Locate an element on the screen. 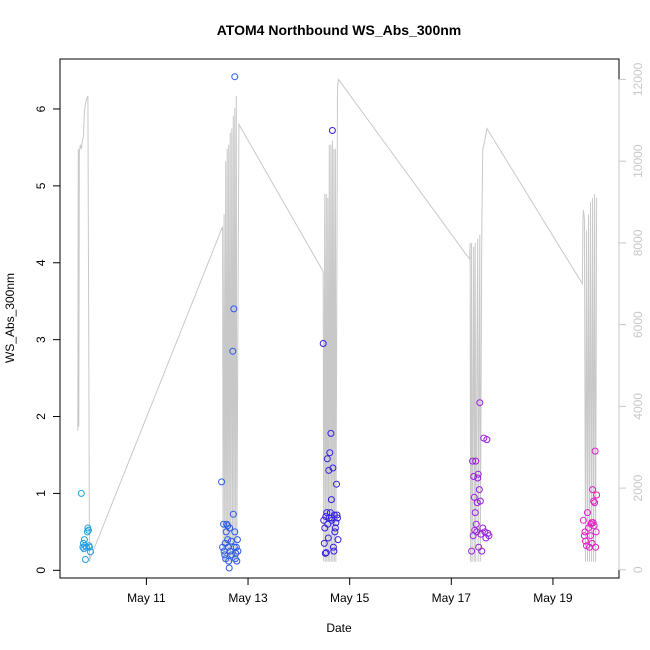 The height and width of the screenshot is (650, 650). x-tick-label: May 13 is located at coordinates (248, 598).